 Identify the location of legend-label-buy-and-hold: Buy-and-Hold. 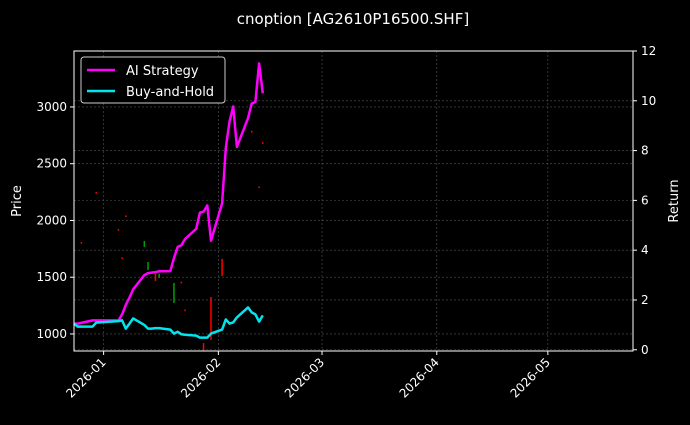
(170, 92).